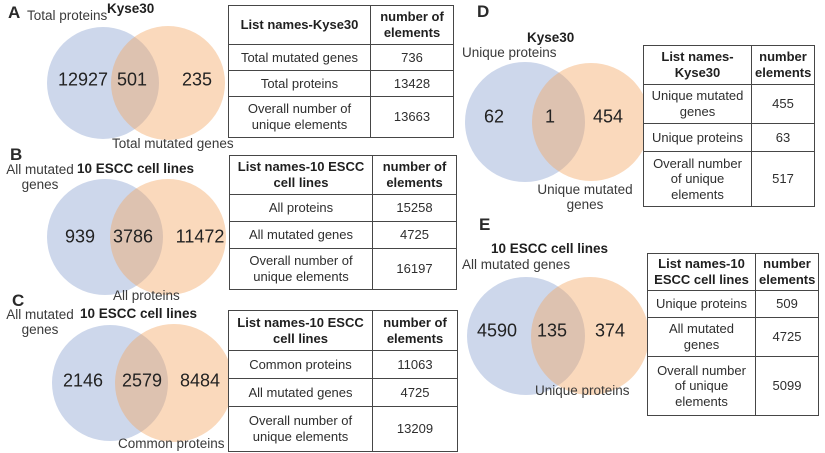 The width and height of the screenshot is (825, 453). Describe the element at coordinates (301, 208) in the screenshot. I see `table-cell-name: All proteins` at that location.